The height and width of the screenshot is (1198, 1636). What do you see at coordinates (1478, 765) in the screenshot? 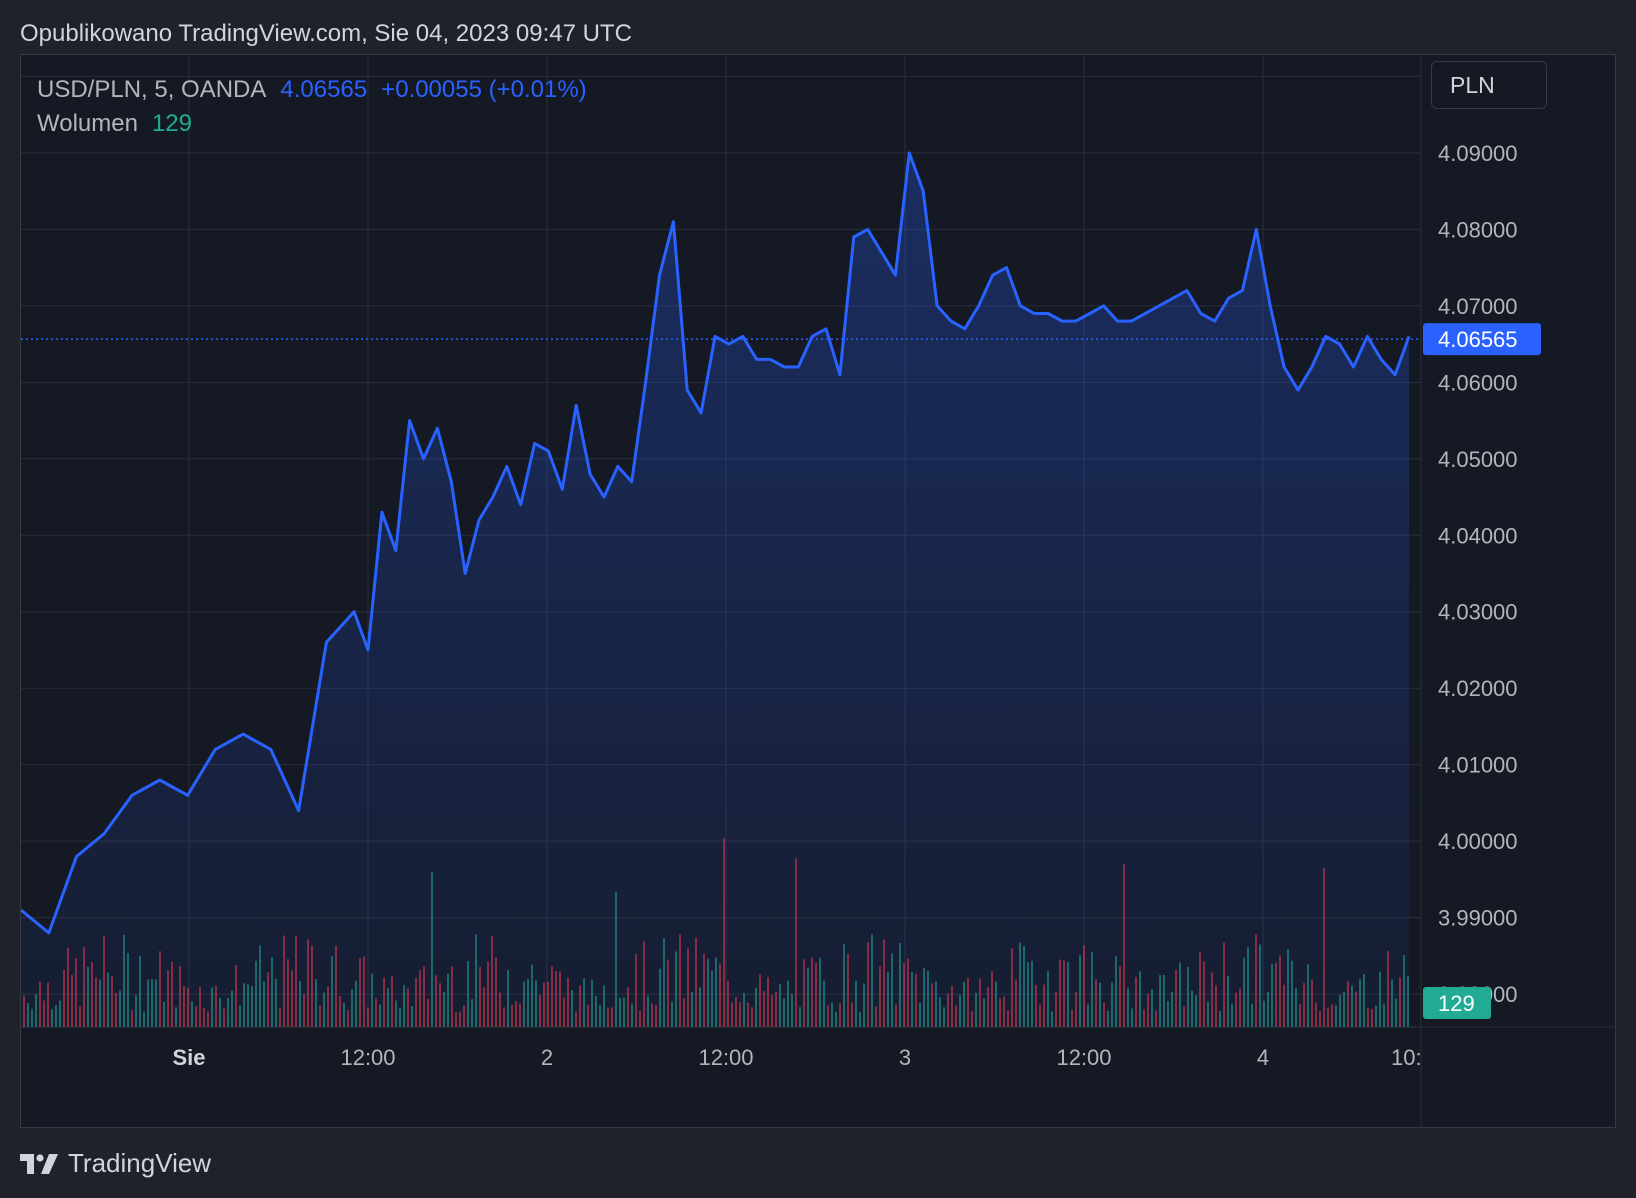
I see `price-tick-label: 4.01000` at bounding box center [1478, 765].